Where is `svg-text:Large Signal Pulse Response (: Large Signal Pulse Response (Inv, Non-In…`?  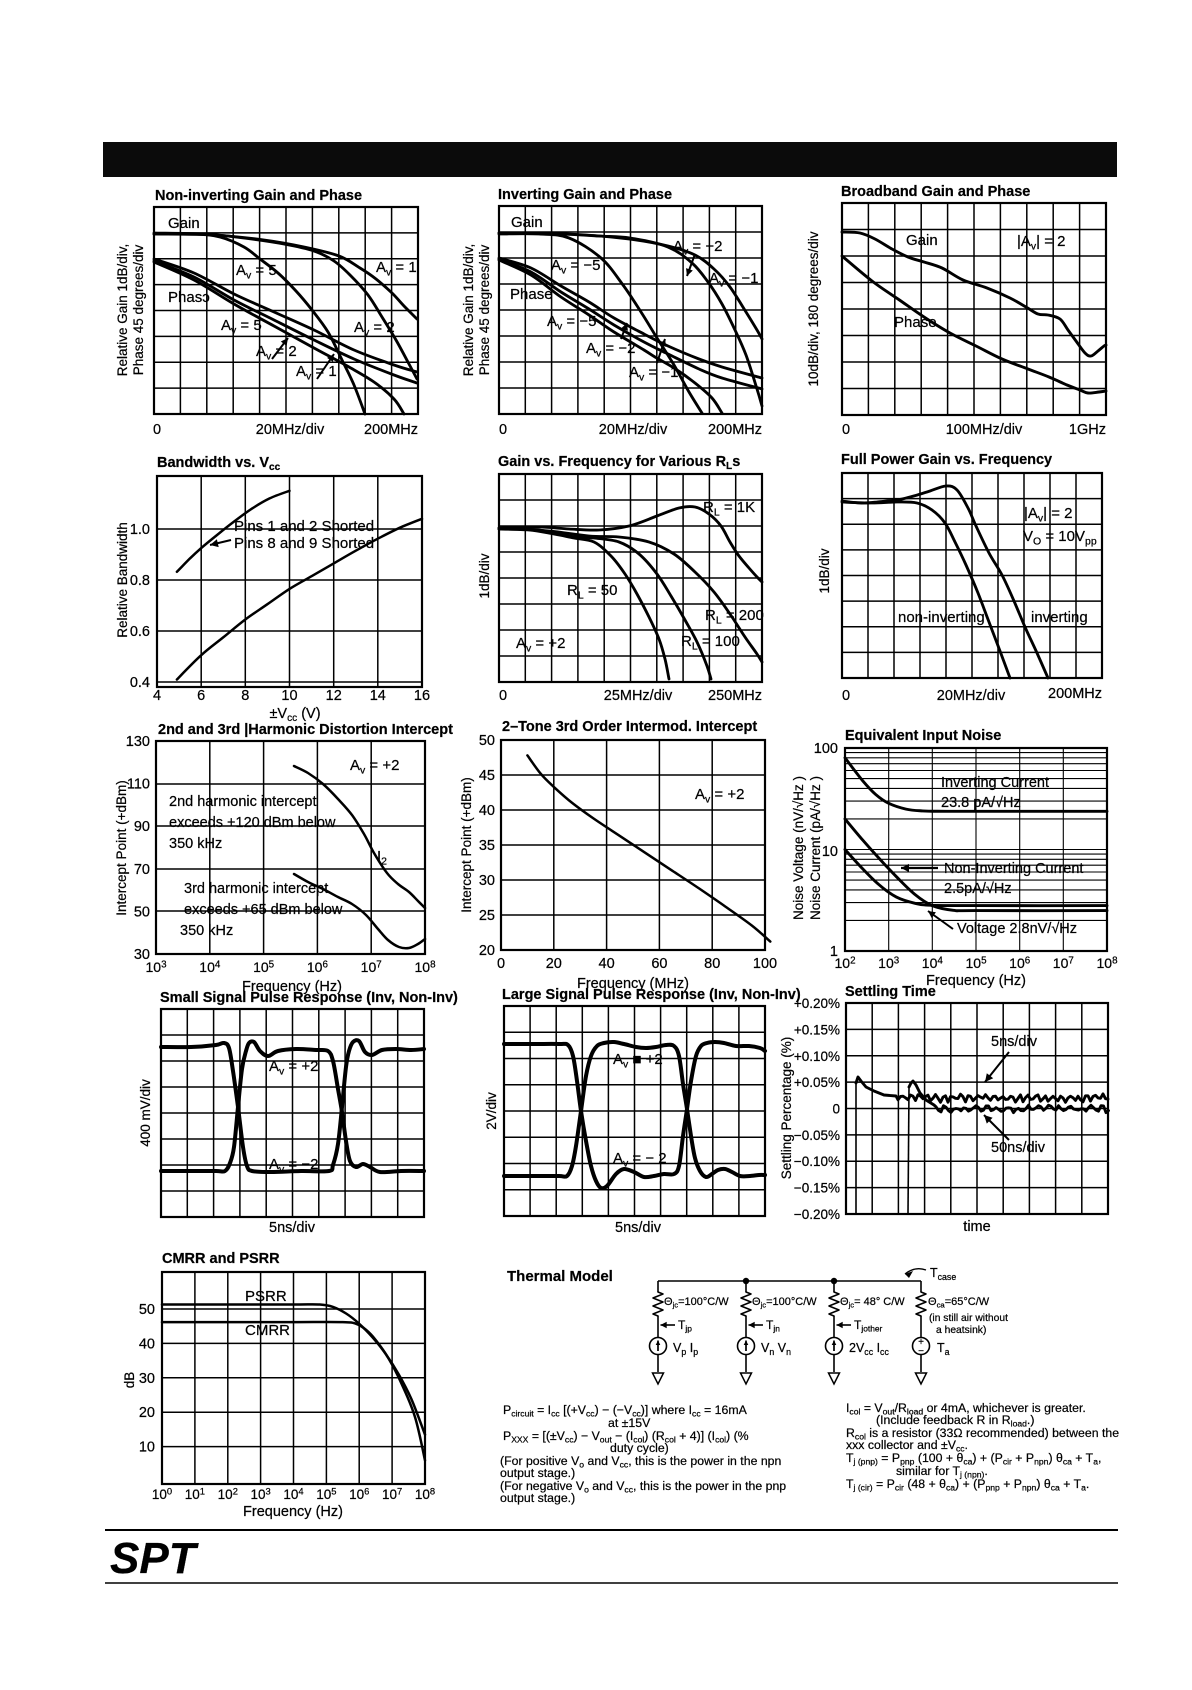
svg-text:Large Signal Pulse Response (: Large Signal Pulse Response (Inv, Non-In… is located at coordinates (651, 995).